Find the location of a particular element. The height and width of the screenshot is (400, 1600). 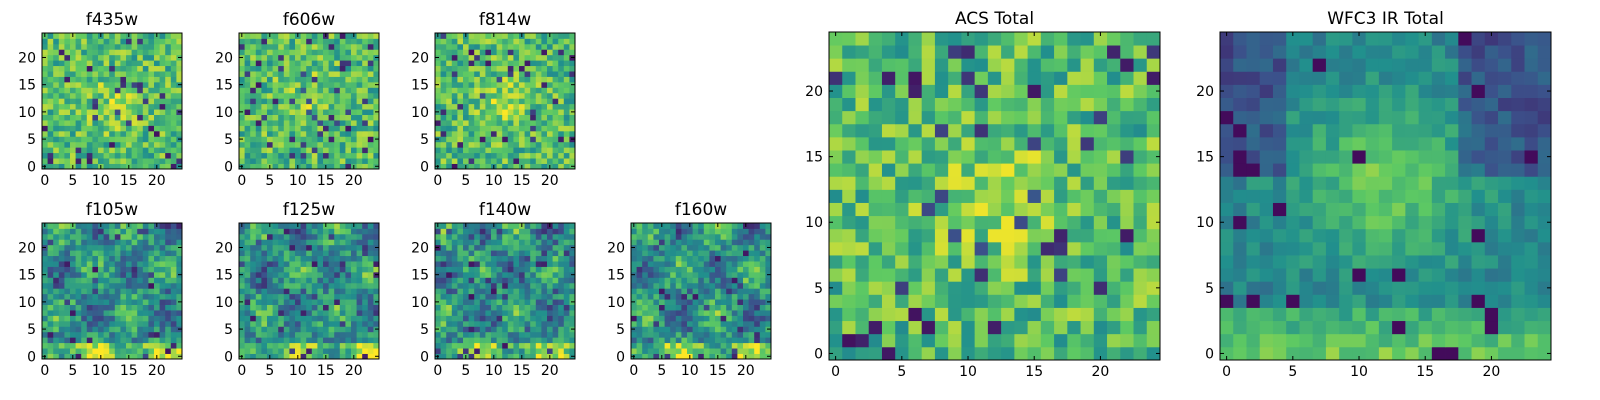

heatmap-cells is located at coordinates (112, 101).